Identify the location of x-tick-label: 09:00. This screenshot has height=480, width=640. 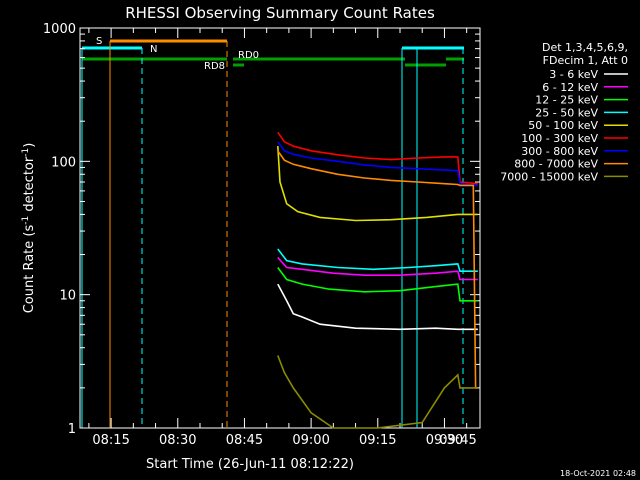
(310, 440).